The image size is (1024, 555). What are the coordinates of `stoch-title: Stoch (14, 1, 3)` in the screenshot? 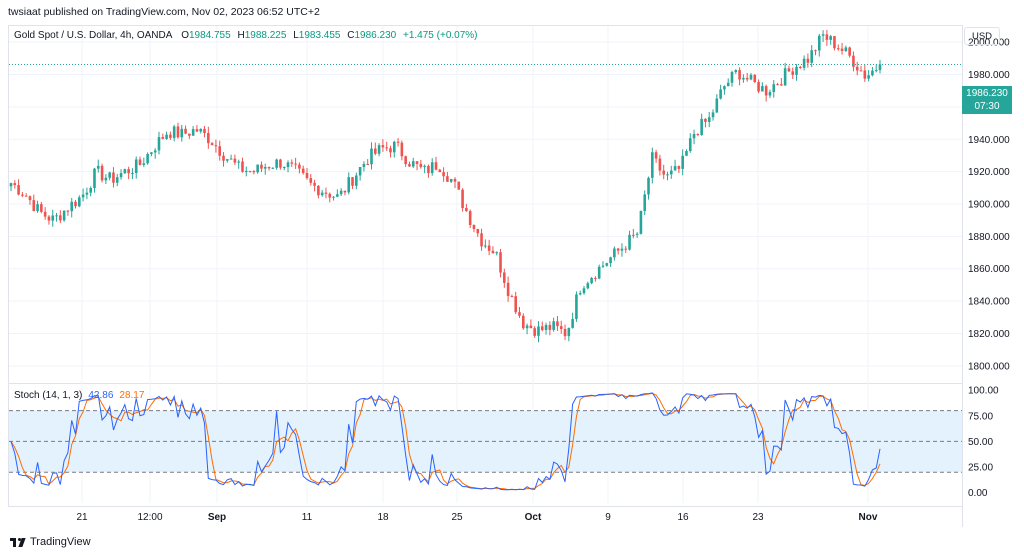 It's located at (48, 395).